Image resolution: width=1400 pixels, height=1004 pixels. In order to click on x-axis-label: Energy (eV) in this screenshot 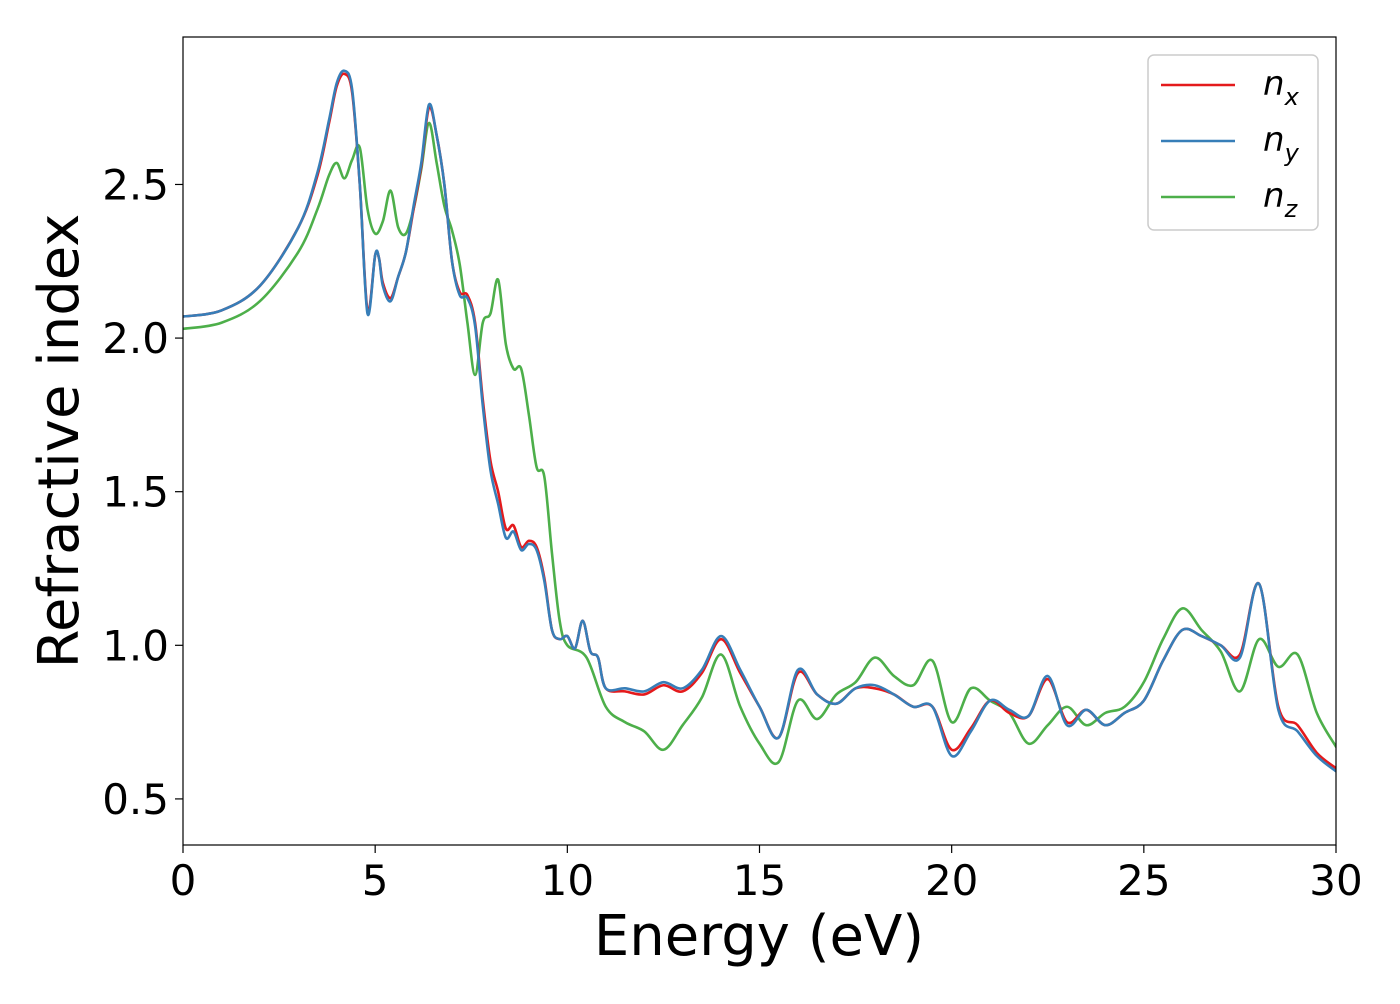, I will do `click(759, 936)`.